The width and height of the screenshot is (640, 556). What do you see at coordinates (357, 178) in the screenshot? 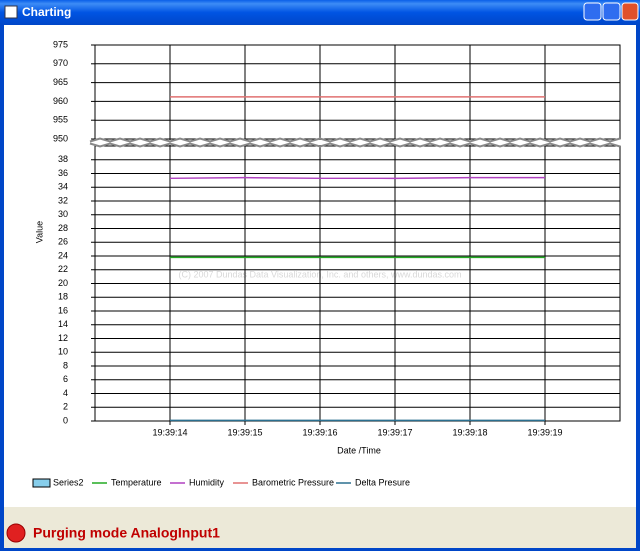
I see `series-line` at bounding box center [357, 178].